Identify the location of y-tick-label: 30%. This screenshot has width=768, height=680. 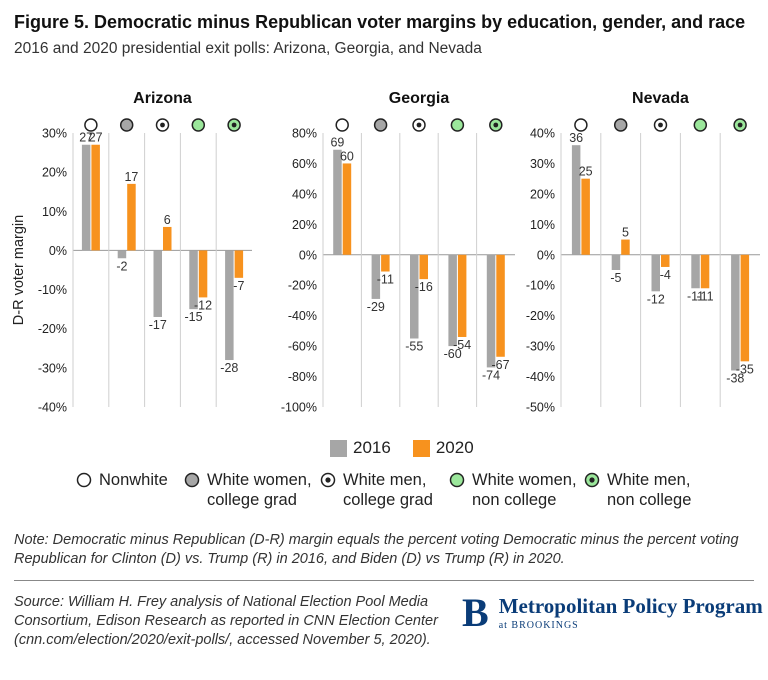
(54, 134).